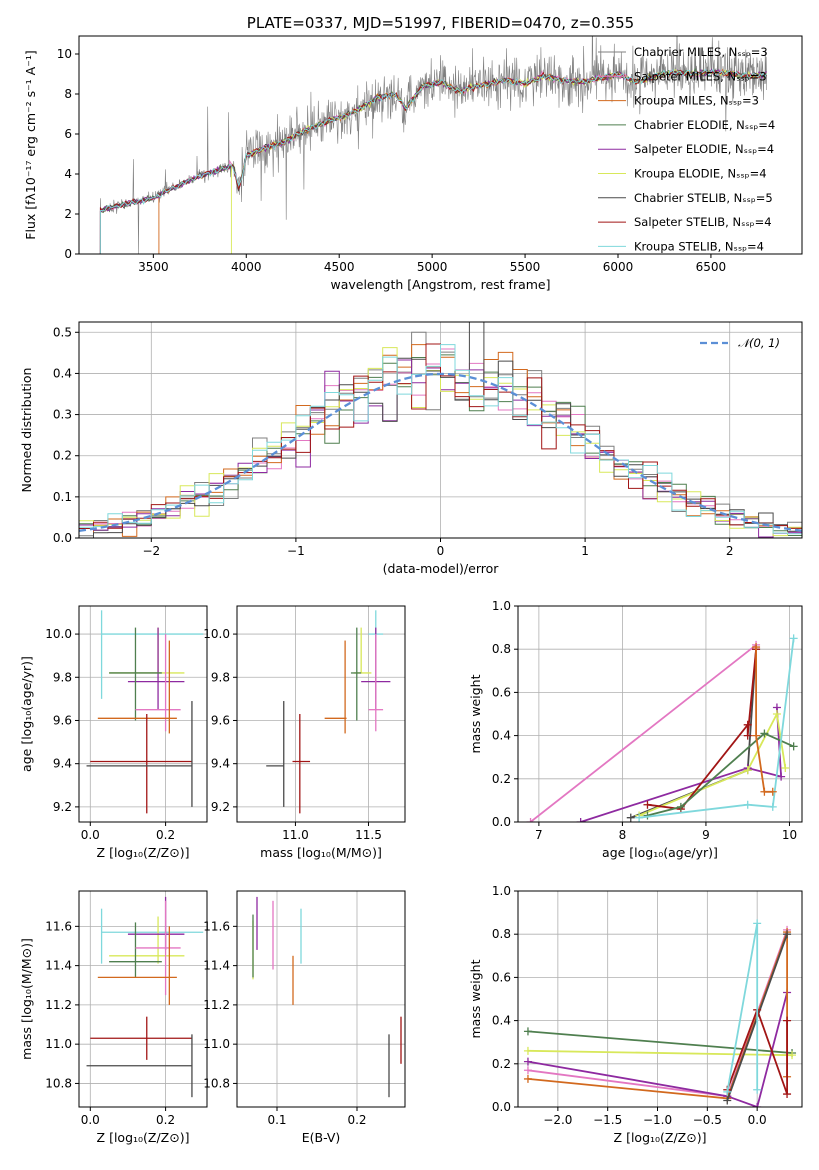 Image resolution: width=819 pixels, height=1170 pixels. I want to click on legend-entry: Kroupa ELODIE, Nₛₛₚ=4, so click(700, 174).